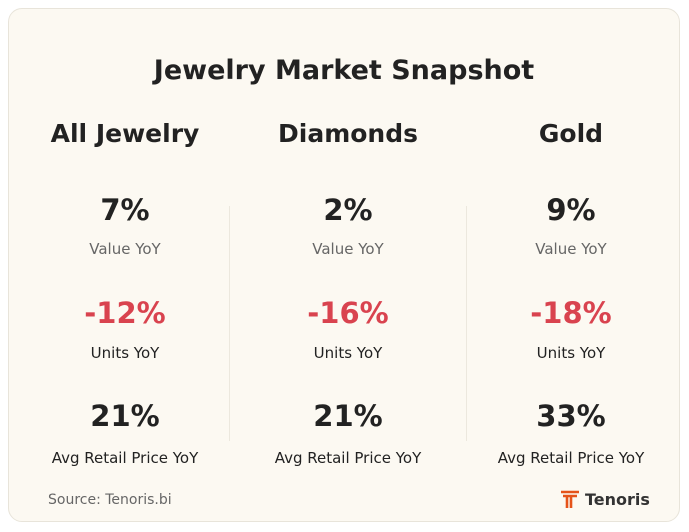 This screenshot has height=532, width=689. I want to click on metric-value: -12%, so click(125, 313).